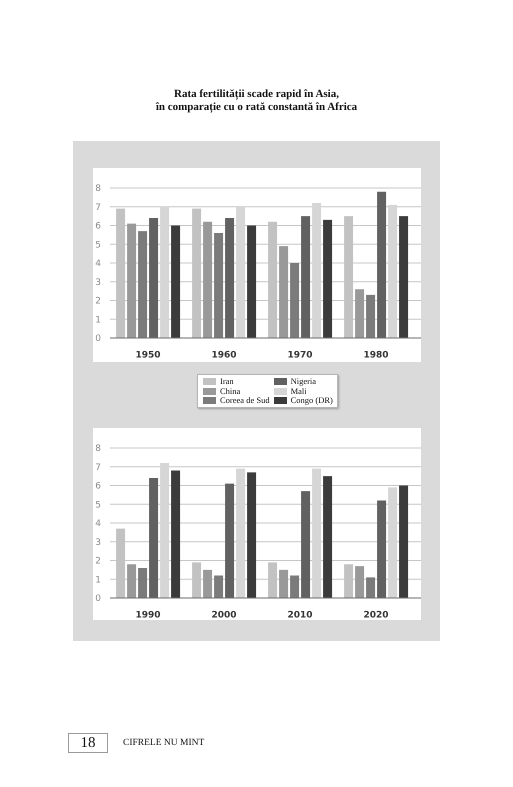 The width and height of the screenshot is (513, 787). I want to click on legend-label: Mali, so click(298, 391).